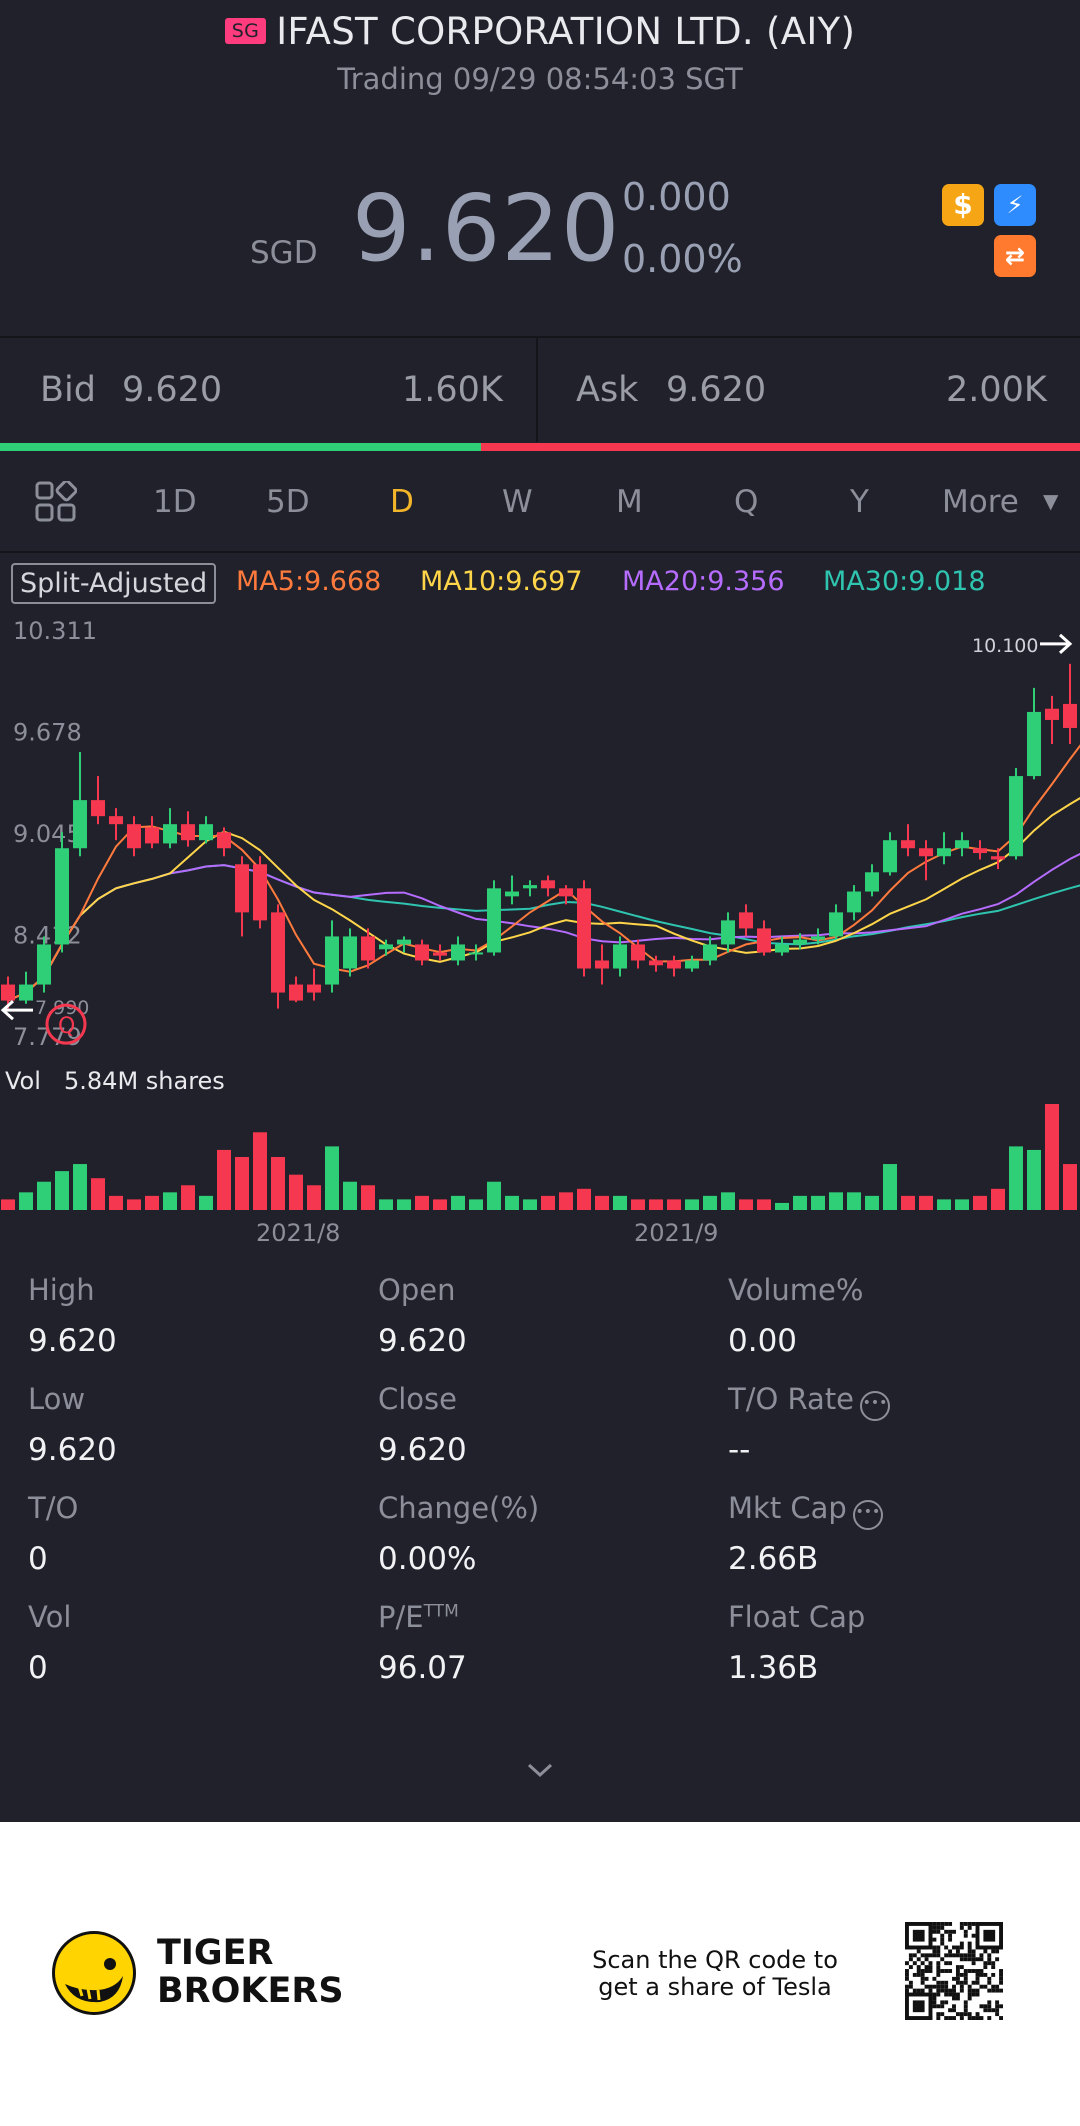 This screenshot has width=1080, height=2126. Describe the element at coordinates (175, 502) in the screenshot. I see `tab-1d: 1D` at that location.